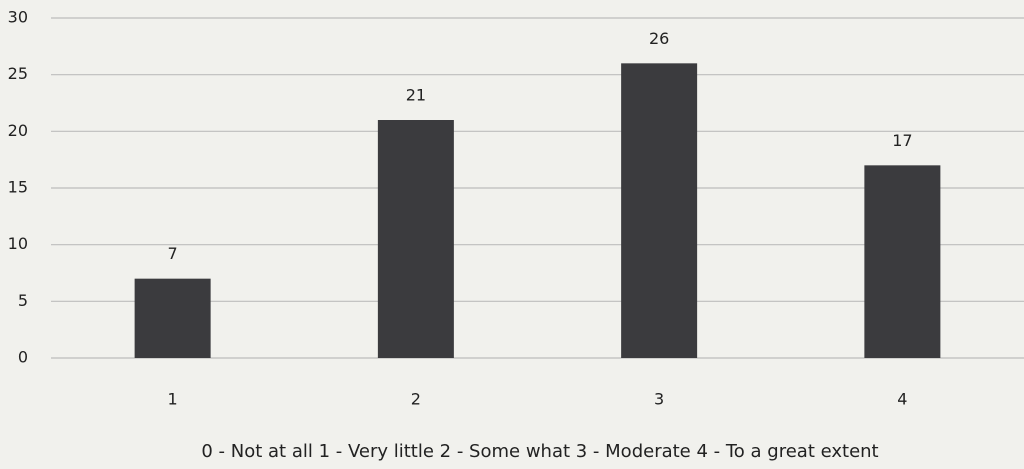 This screenshot has height=469, width=1024. What do you see at coordinates (173, 253) in the screenshot?
I see `data-label: 7` at bounding box center [173, 253].